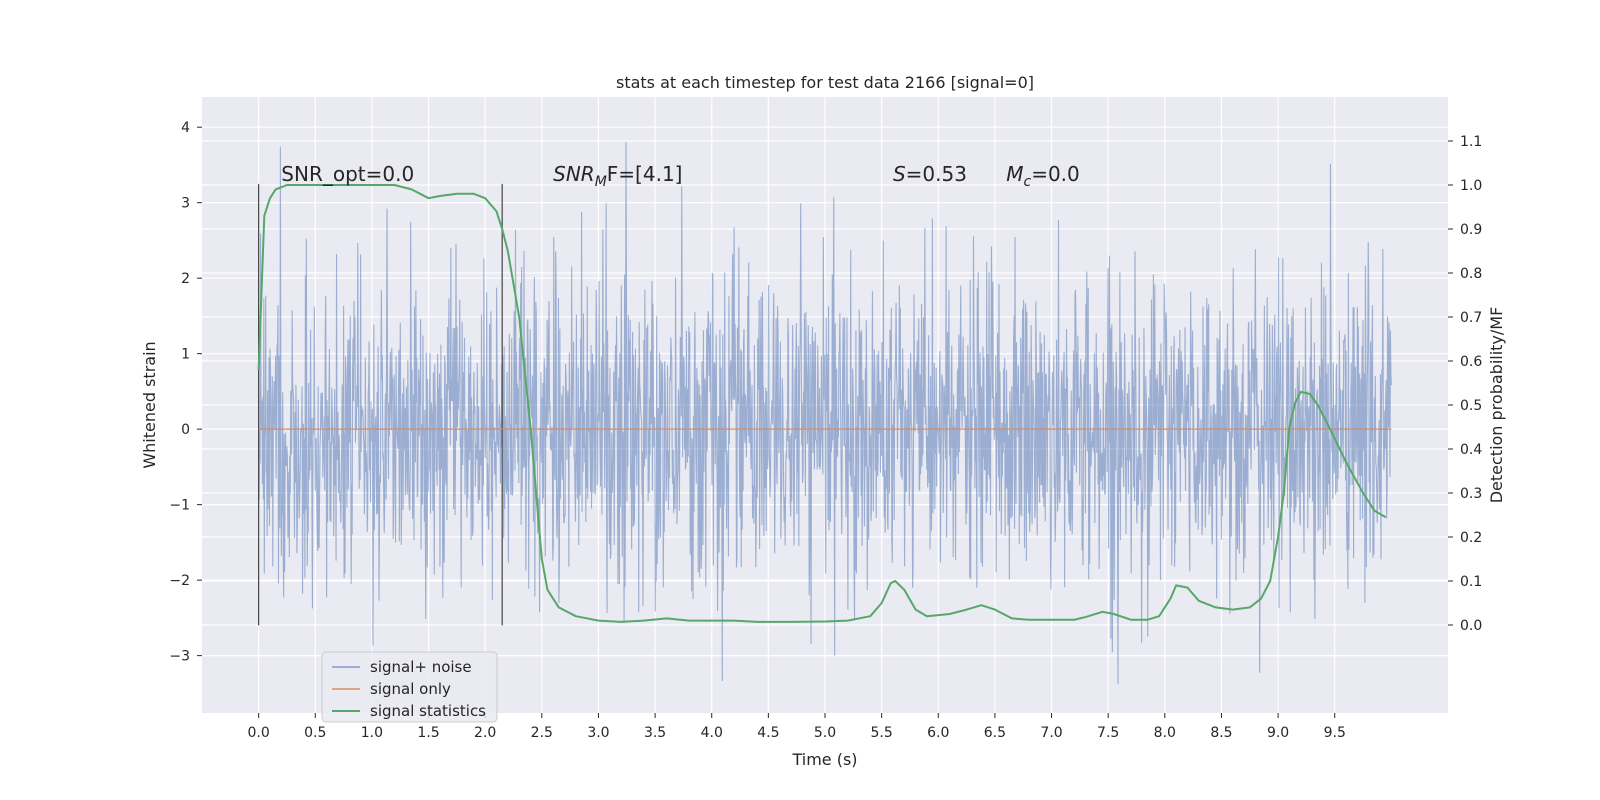 This screenshot has height=800, width=1600. What do you see at coordinates (938, 733) in the screenshot?
I see `x-tick-label: 6.0` at bounding box center [938, 733].